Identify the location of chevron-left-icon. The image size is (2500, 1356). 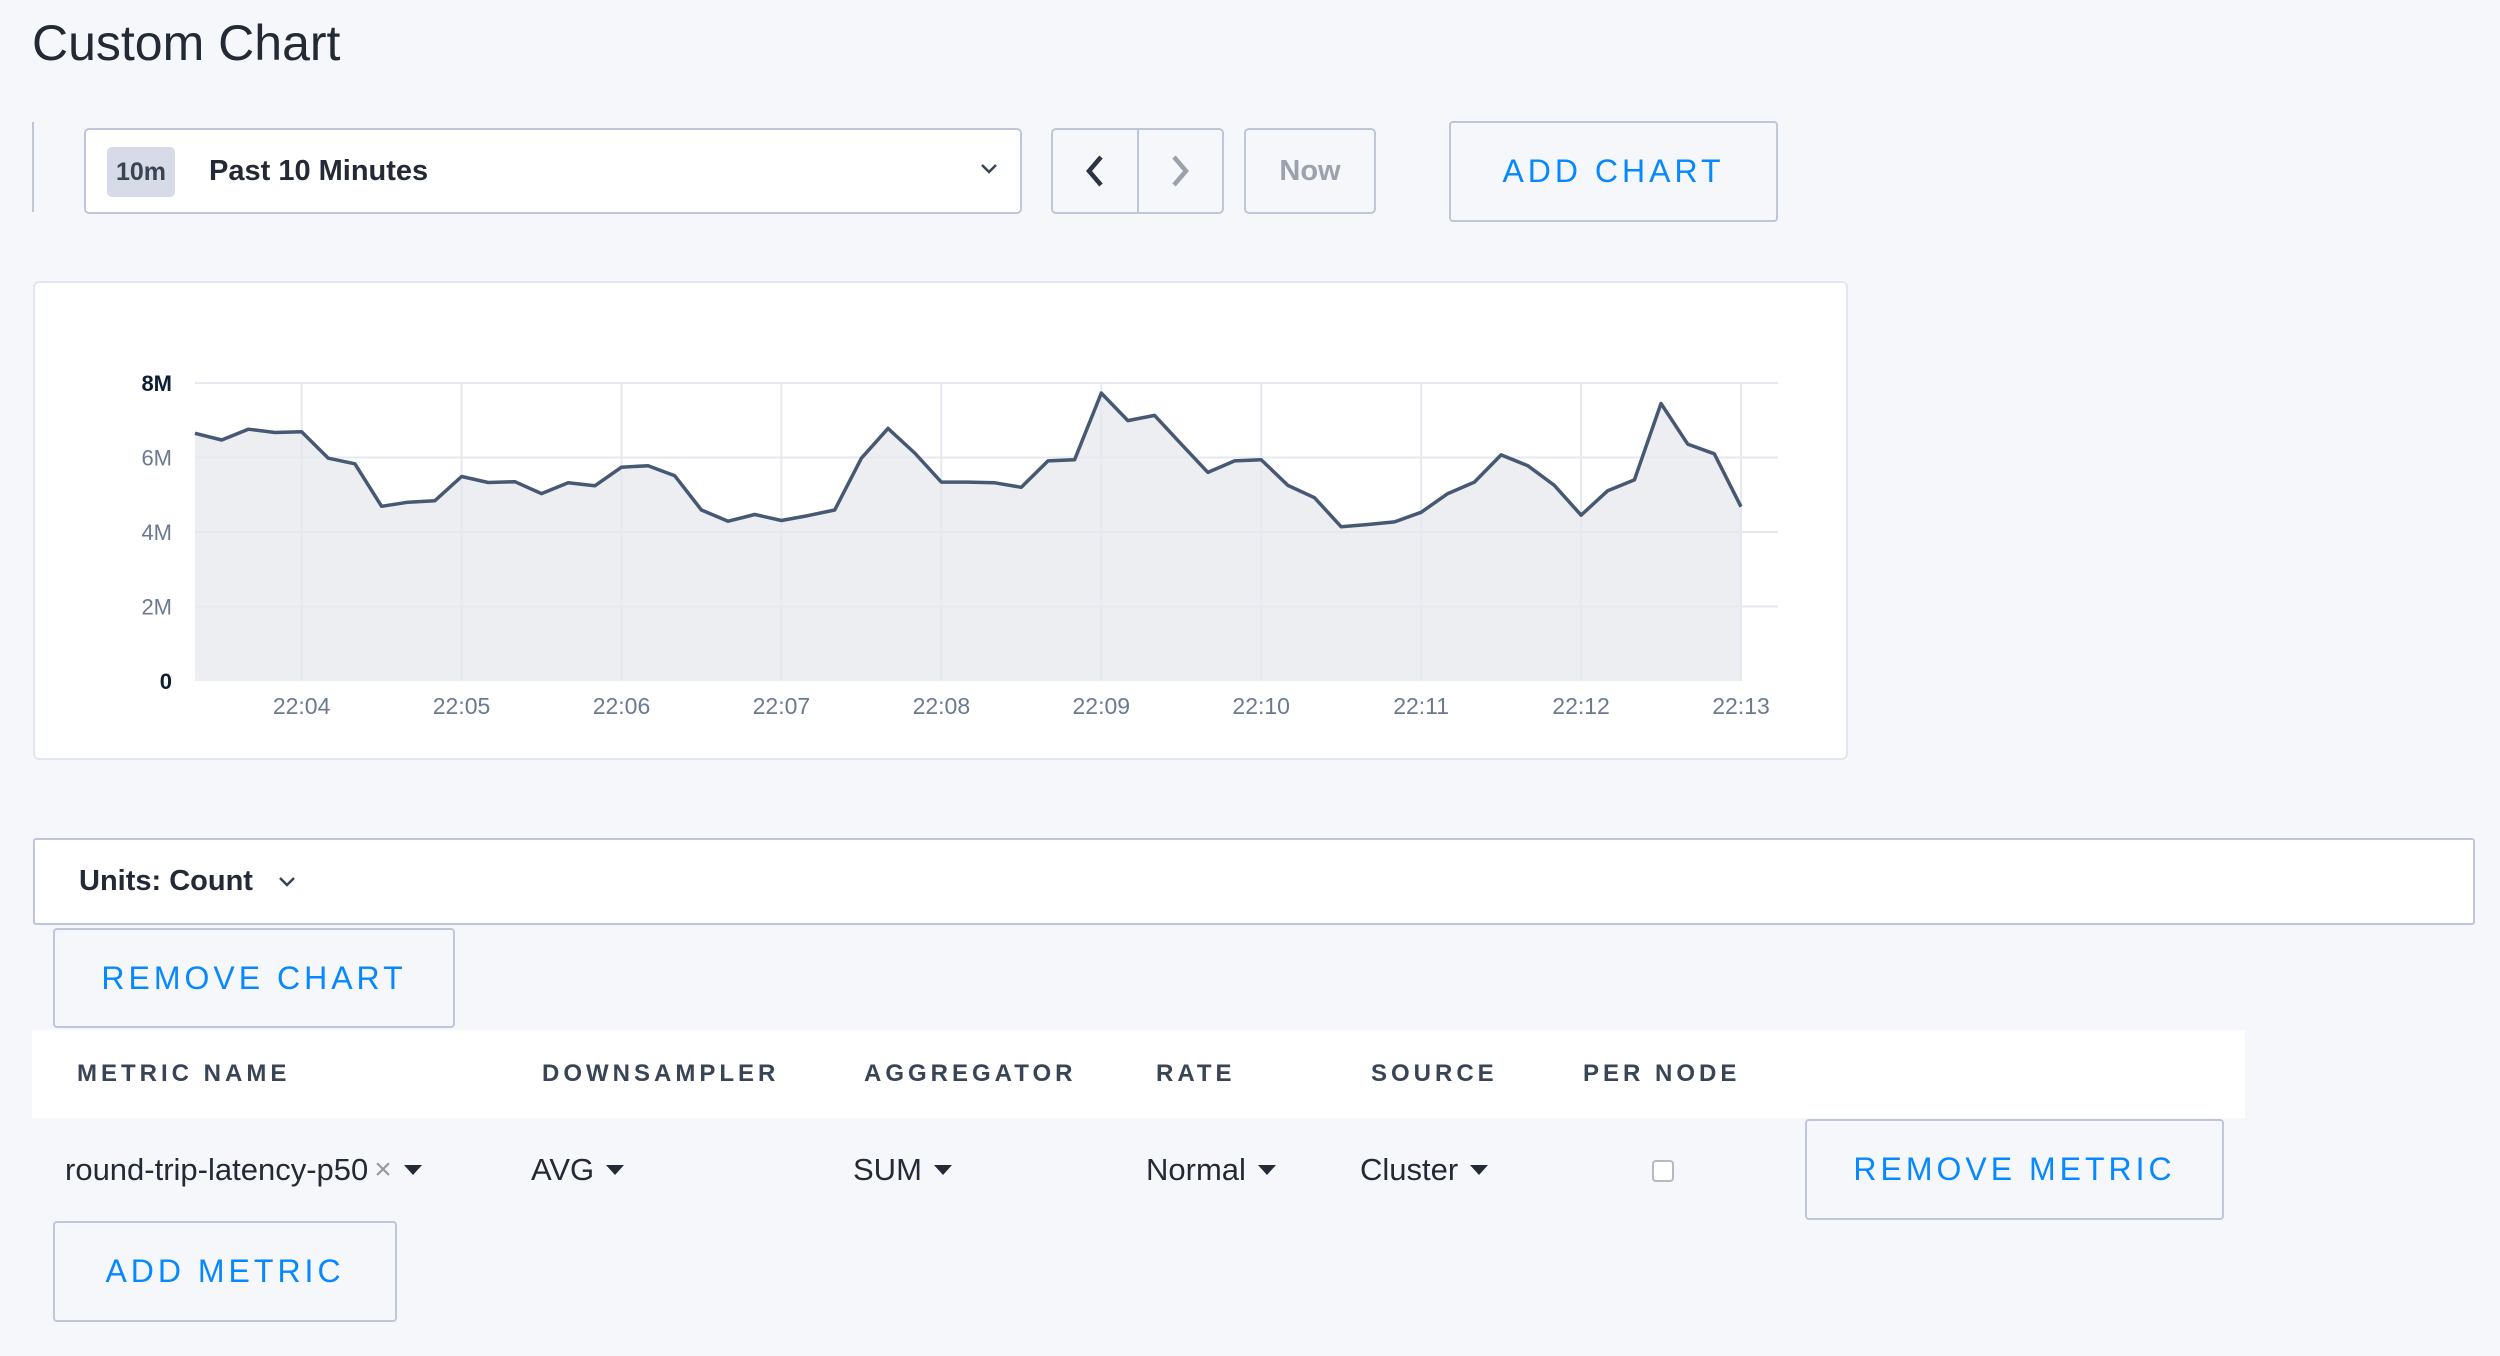
(1094, 171).